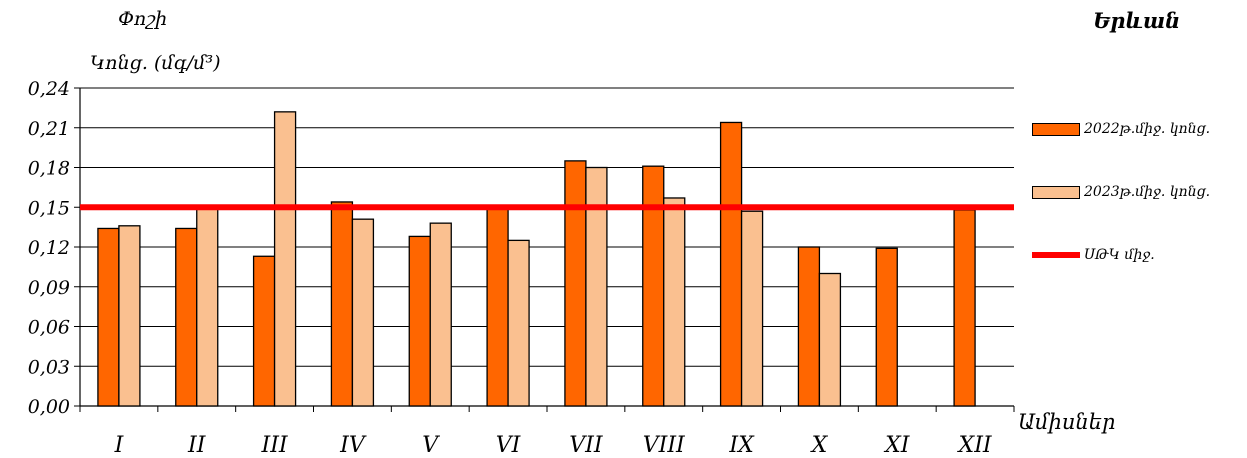 Image resolution: width=1247 pixels, height=458 pixels. I want to click on bar-2022-i, so click(108, 317).